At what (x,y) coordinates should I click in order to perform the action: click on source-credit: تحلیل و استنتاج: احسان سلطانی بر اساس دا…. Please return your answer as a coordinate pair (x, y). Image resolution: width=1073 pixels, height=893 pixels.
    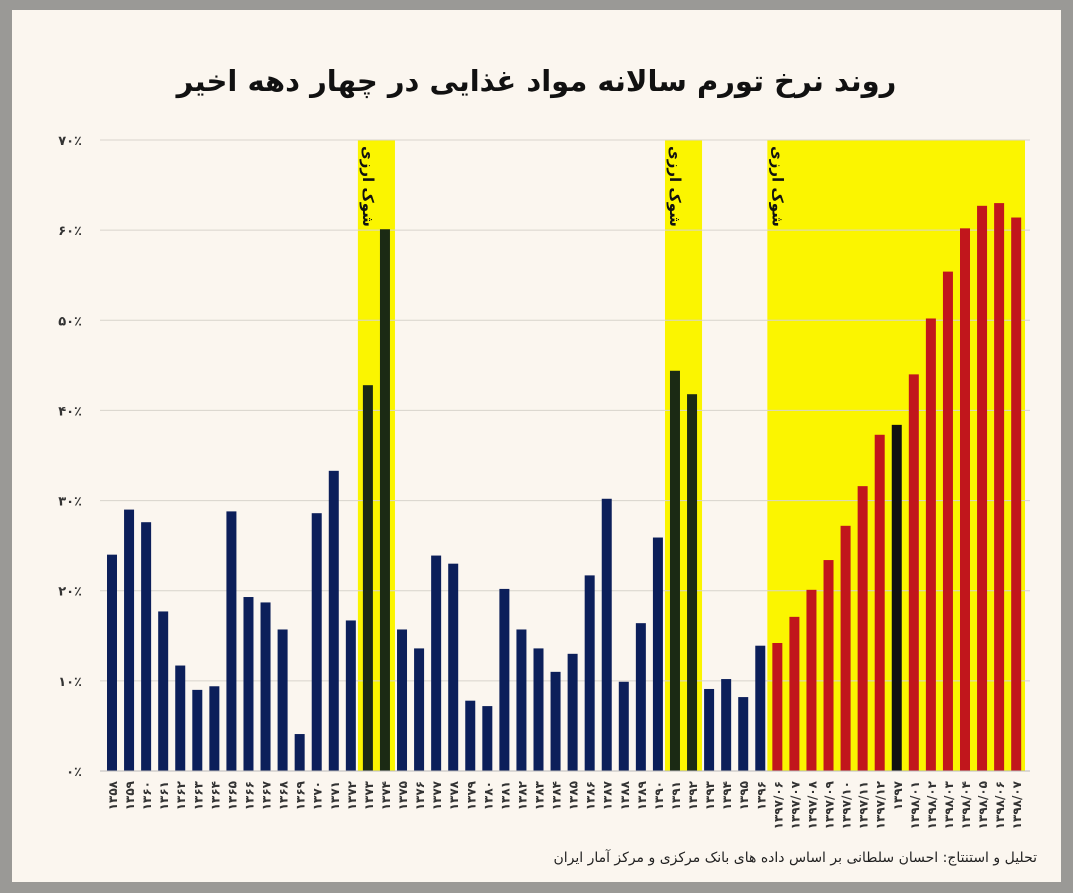
    Looking at the image, I should click on (795, 858).